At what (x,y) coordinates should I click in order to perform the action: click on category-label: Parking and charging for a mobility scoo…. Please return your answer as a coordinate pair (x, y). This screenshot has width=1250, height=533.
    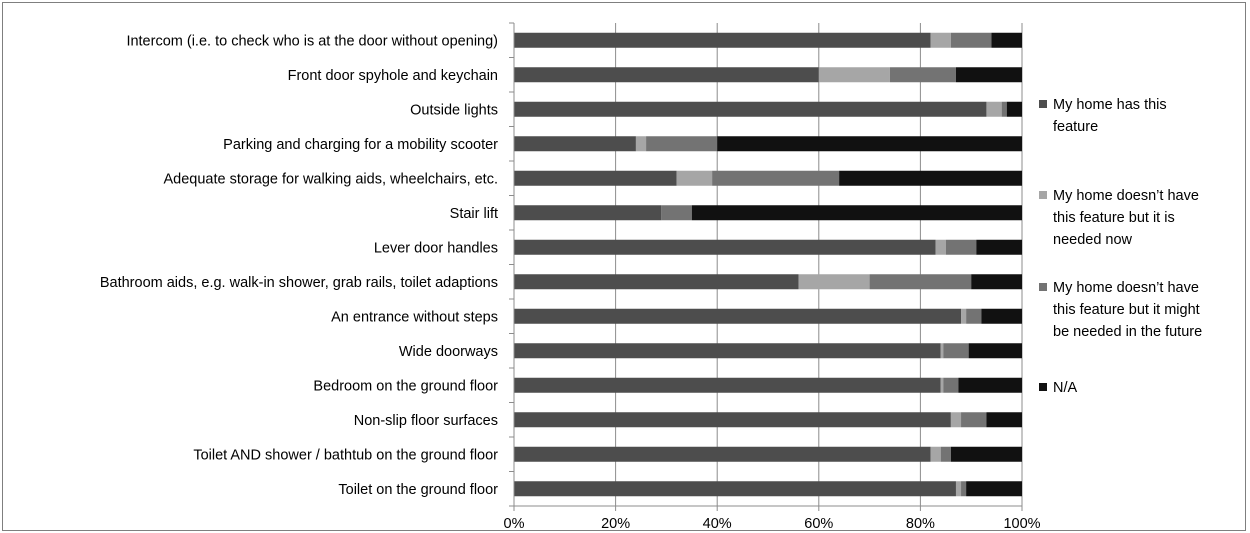
    Looking at the image, I should click on (360, 145).